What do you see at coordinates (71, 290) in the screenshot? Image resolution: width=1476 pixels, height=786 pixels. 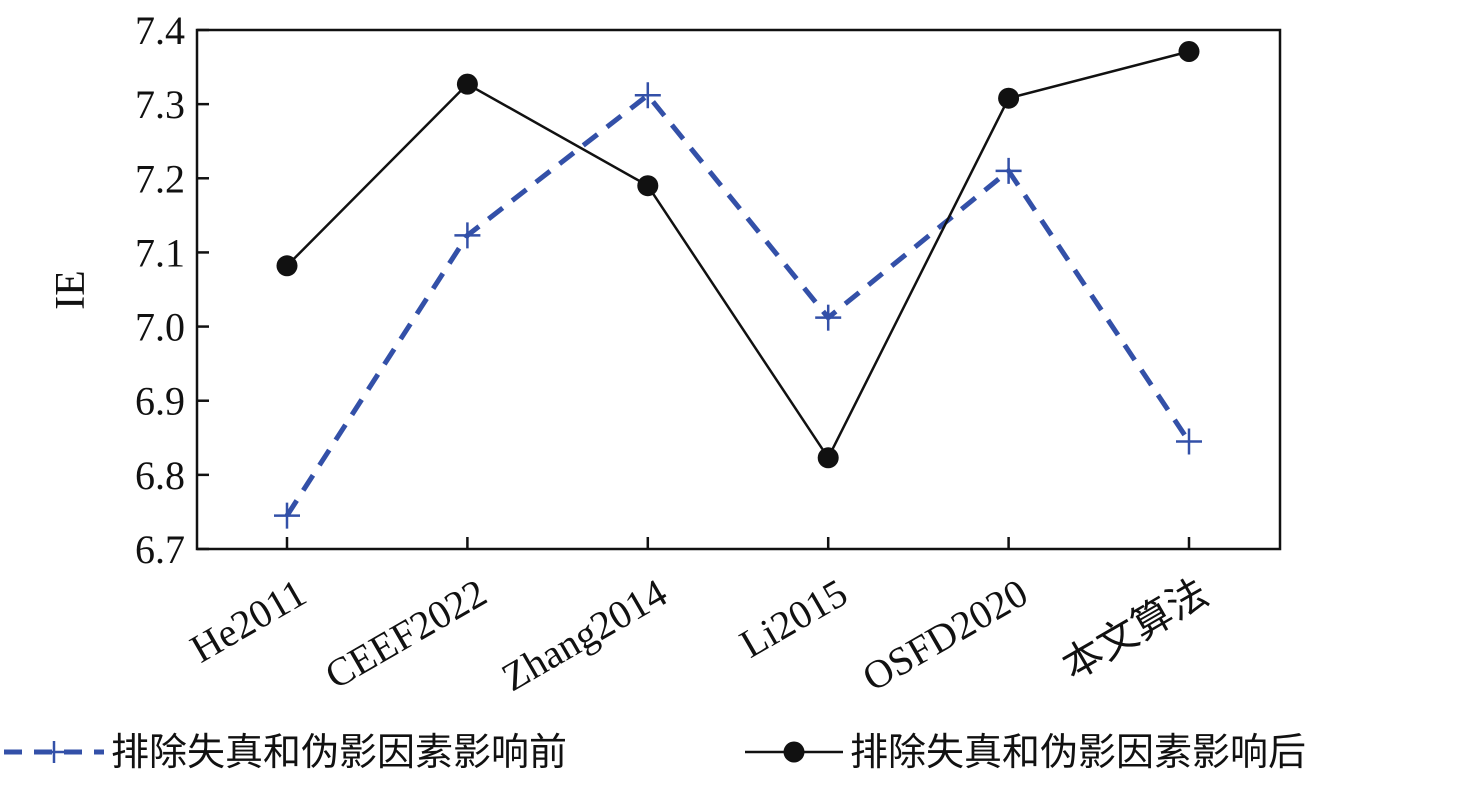 I see `y-axis-title: IE` at bounding box center [71, 290].